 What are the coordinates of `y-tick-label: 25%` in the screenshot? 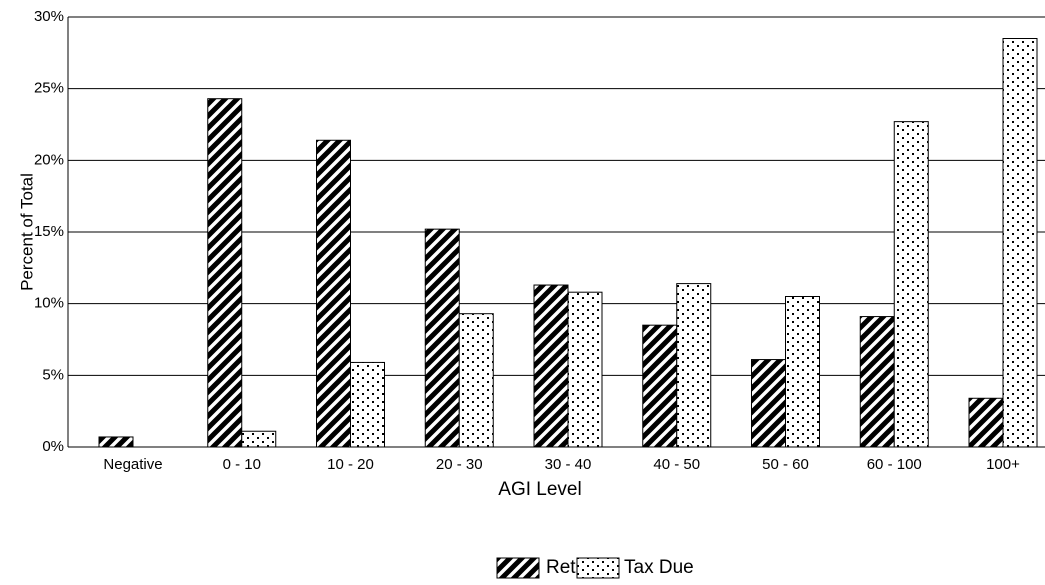 It's located at (49, 88).